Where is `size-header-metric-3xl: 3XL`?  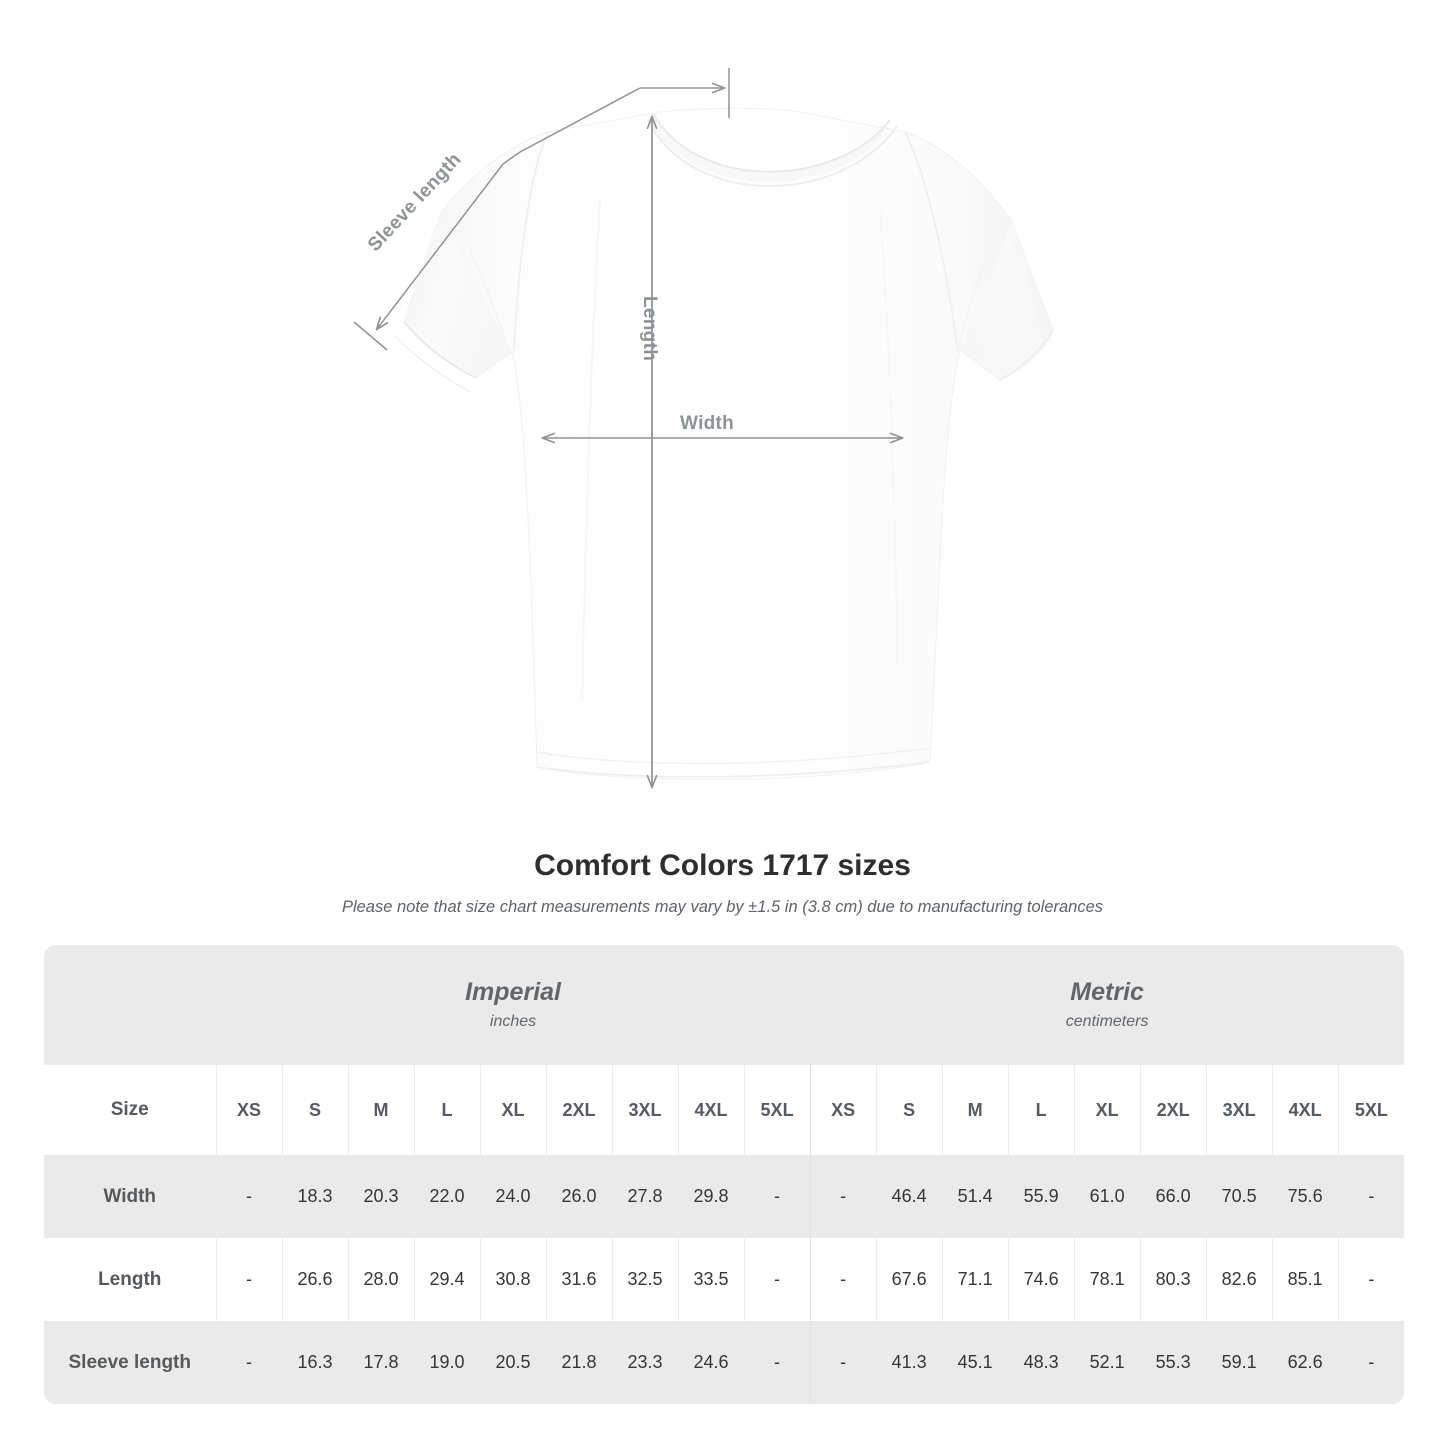 size-header-metric-3xl: 3XL is located at coordinates (1239, 1110).